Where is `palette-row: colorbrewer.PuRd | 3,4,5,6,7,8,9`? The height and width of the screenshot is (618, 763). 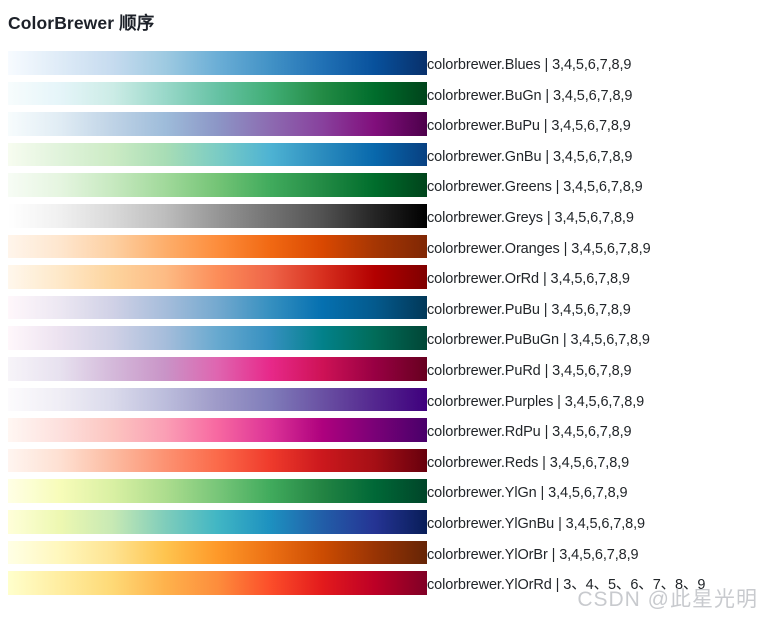
palette-row: colorbrewer.PuRd | 3,4,5,6,7,8,9 is located at coordinates (385, 368).